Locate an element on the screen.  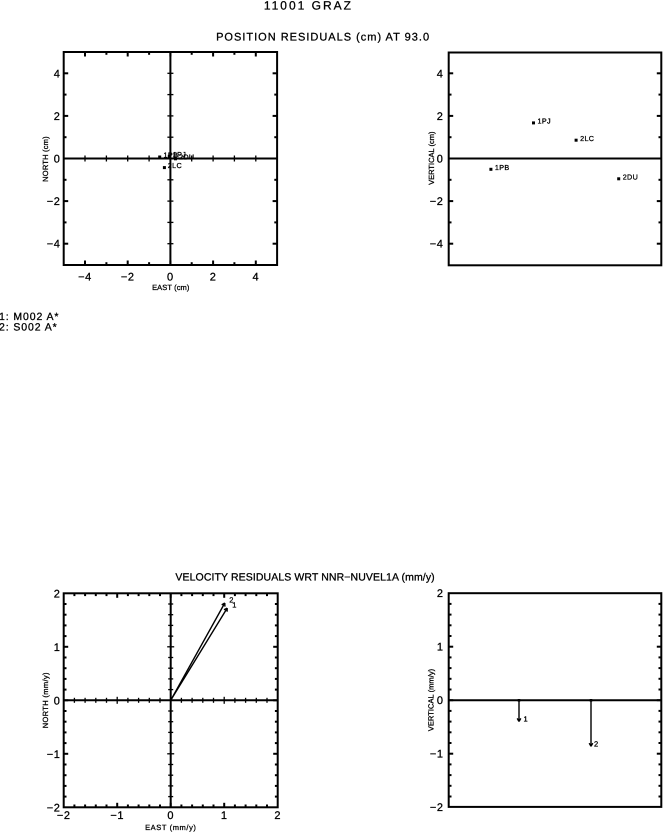
svg-text:POSITION RESIDUALS (cm) AT 93.: POSITION RESIDUALS (cm) AT 93.0 is located at coordinates (323, 37).